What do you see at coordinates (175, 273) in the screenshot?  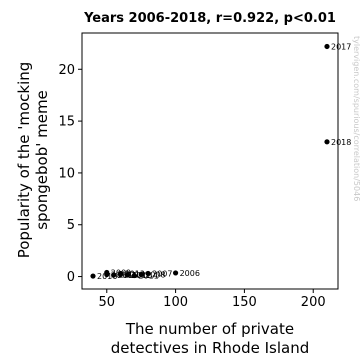 I see `data-point-2006` at bounding box center [175, 273].